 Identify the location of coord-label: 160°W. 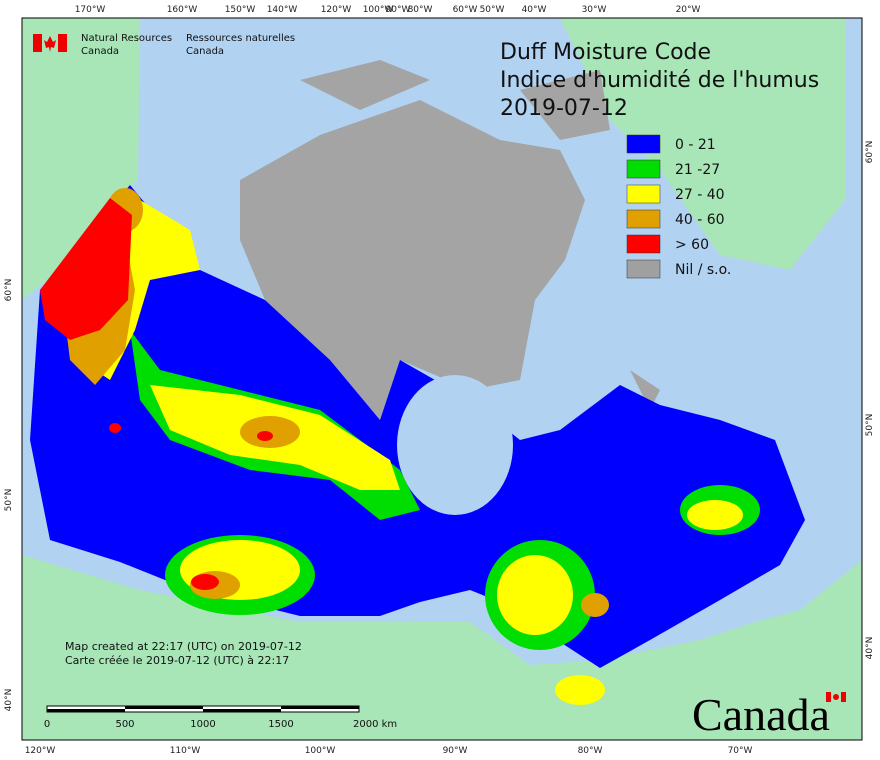
(182, 10).